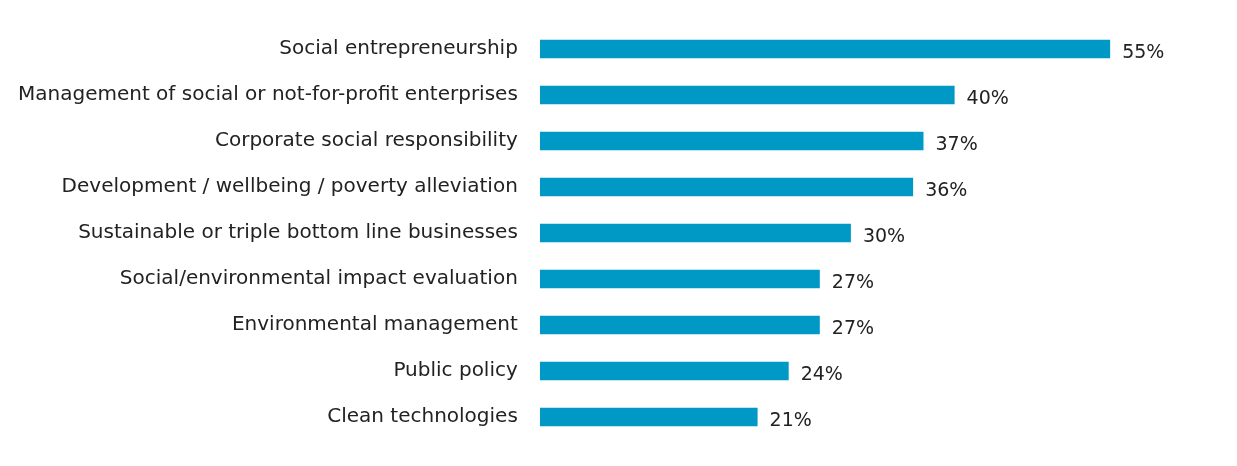  What do you see at coordinates (318, 277) in the screenshot?
I see `y-tick-label: Social/environmental impact evaluation` at bounding box center [318, 277].